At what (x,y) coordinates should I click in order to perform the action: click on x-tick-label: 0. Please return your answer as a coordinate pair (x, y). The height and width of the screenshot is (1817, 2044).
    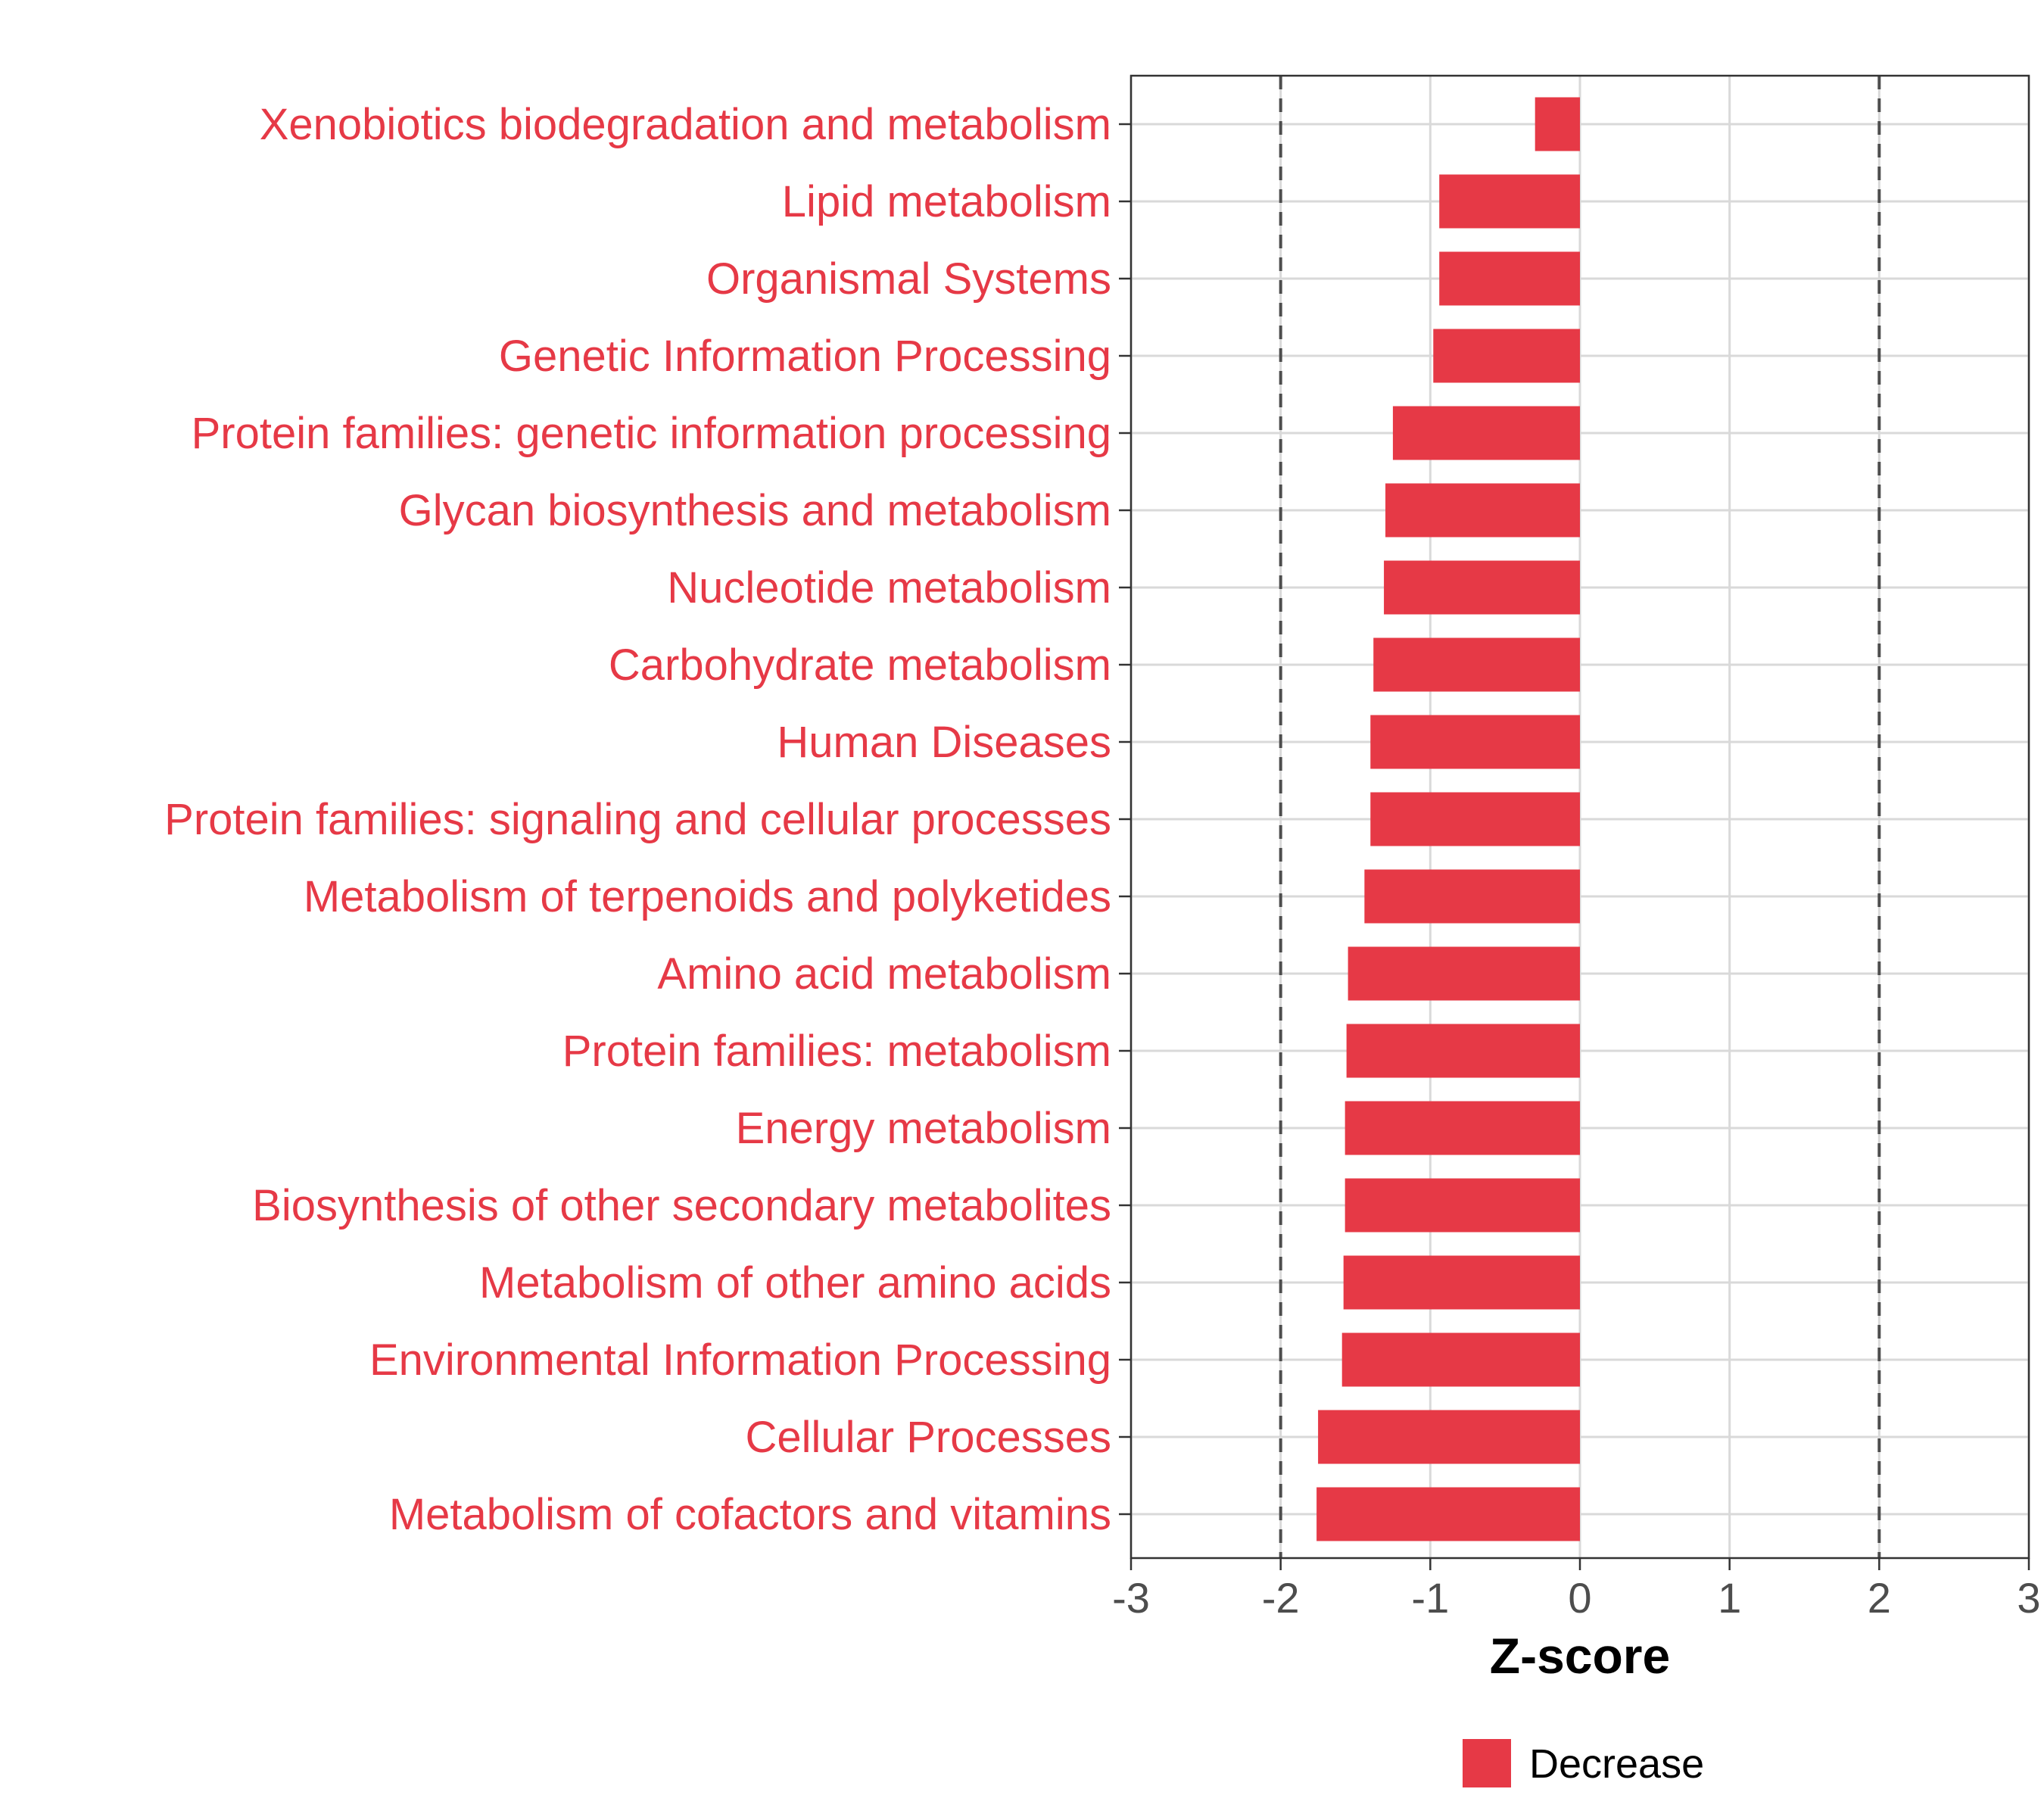
    Looking at the image, I should click on (1579, 1598).